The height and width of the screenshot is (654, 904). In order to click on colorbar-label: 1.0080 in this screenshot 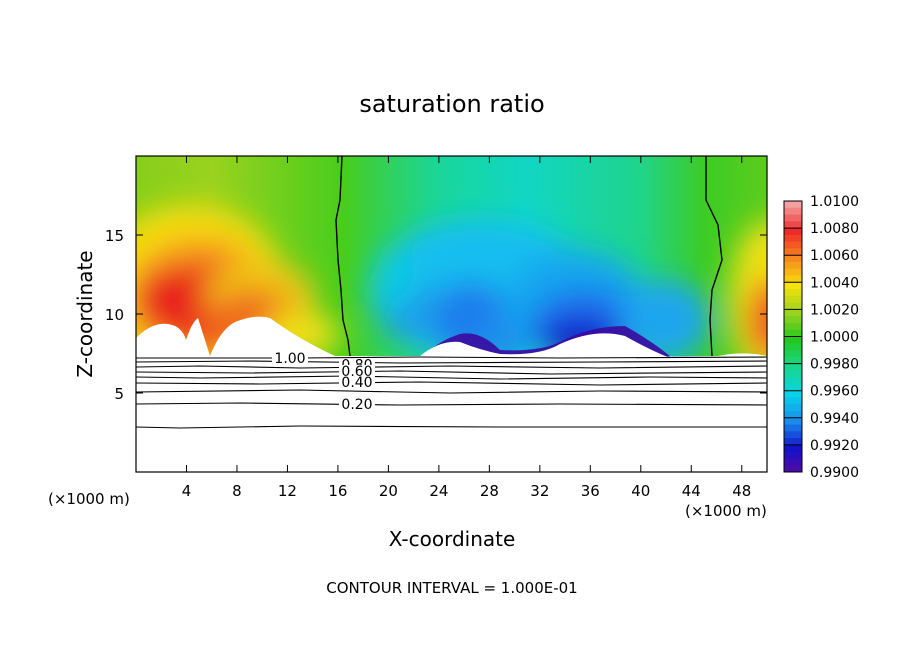, I will do `click(834, 229)`.